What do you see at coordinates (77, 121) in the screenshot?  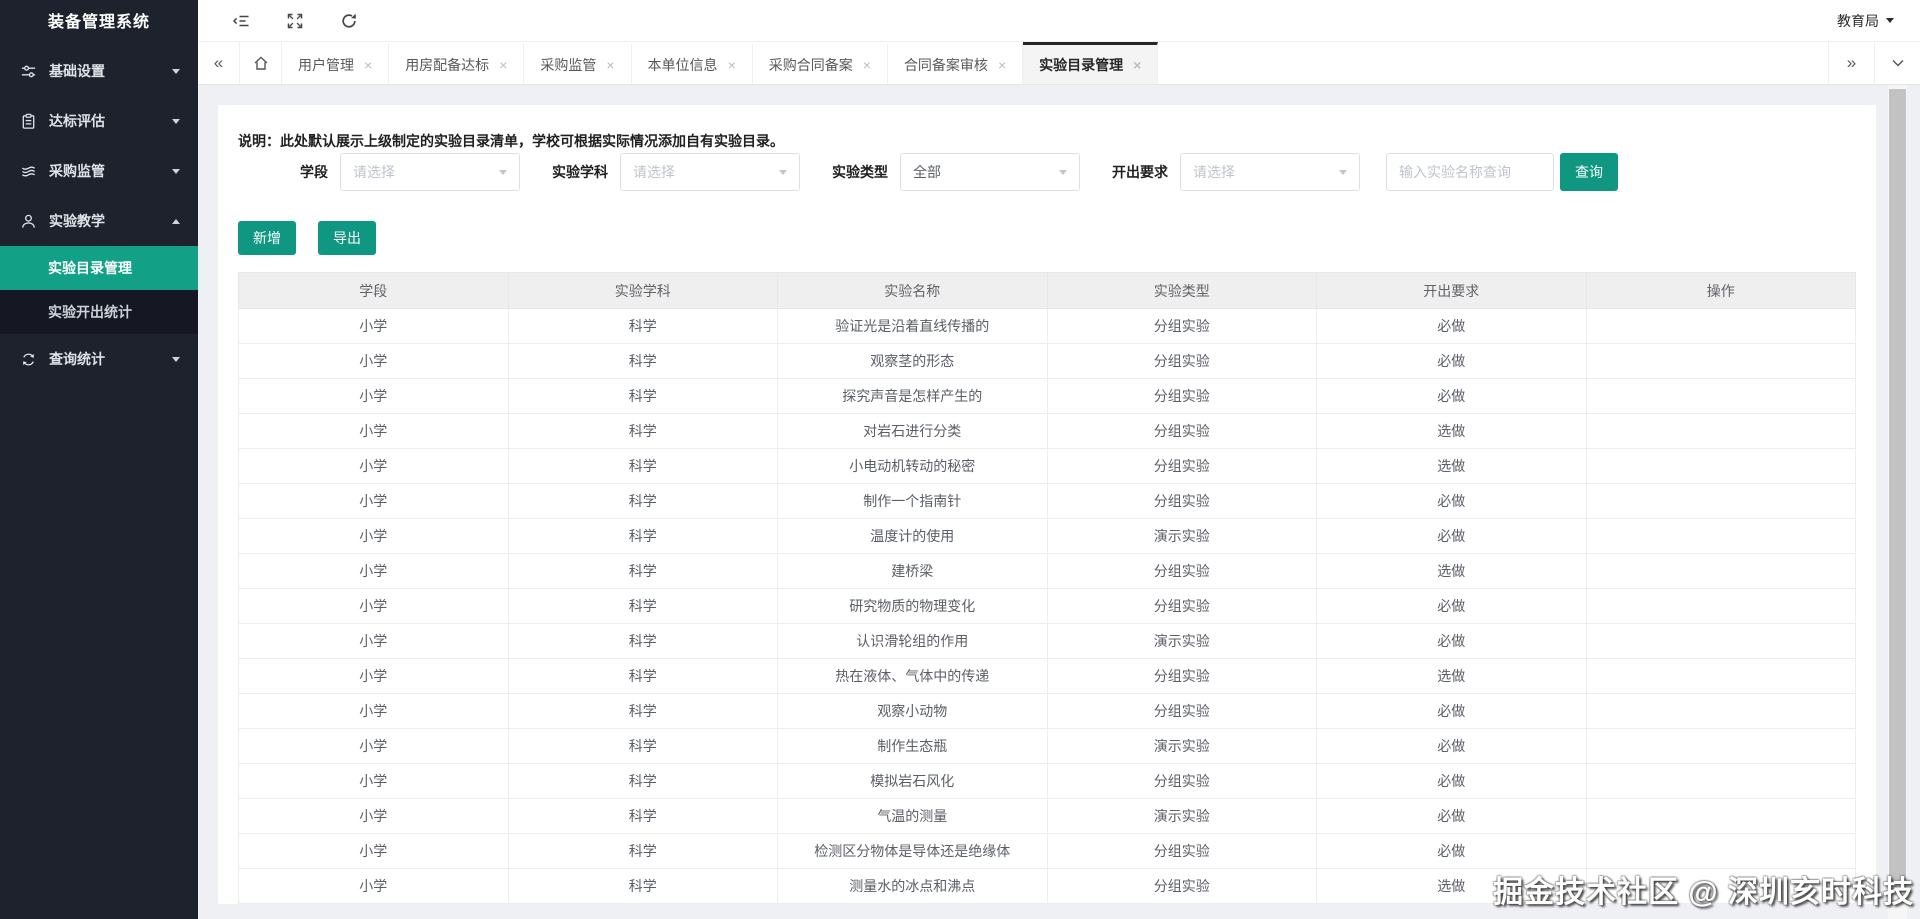 I see `sidebar-item-label: 达标评估` at bounding box center [77, 121].